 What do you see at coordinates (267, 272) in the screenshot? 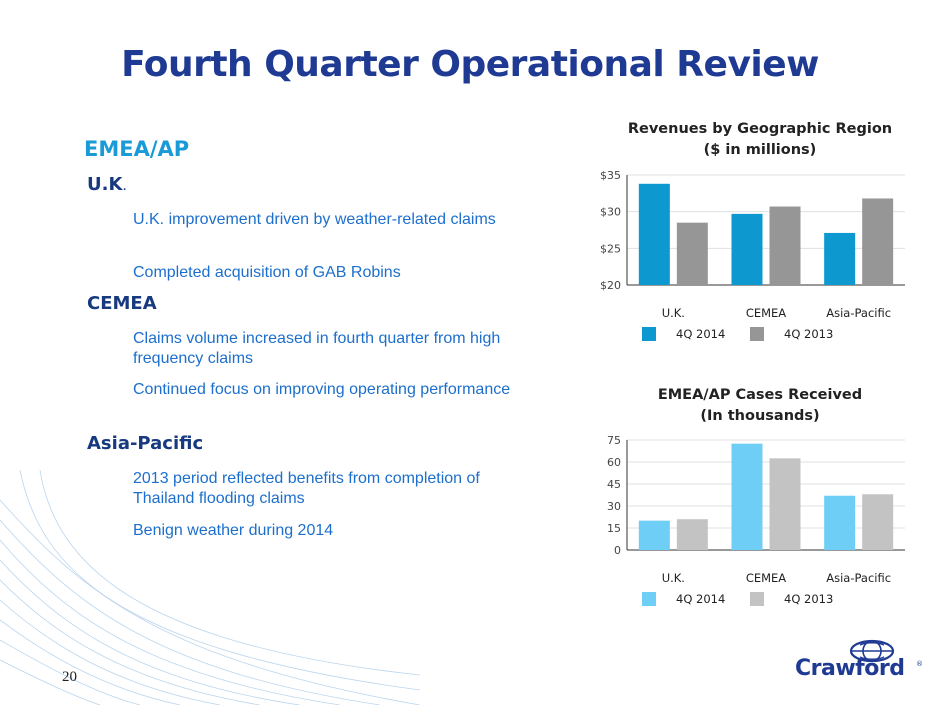
I see `bullet-text: Completed acquisition of GAB Robins` at bounding box center [267, 272].